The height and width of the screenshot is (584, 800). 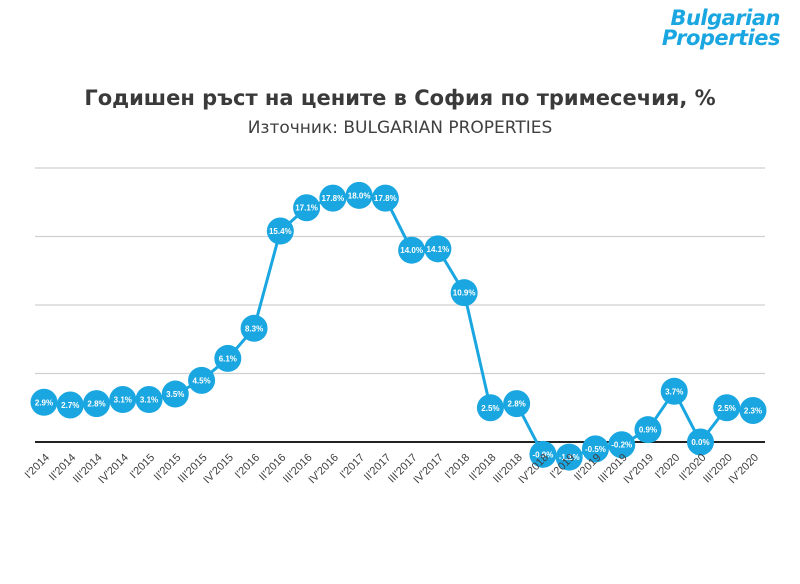 I want to click on data-label: -0.9%, so click(x=542, y=454).